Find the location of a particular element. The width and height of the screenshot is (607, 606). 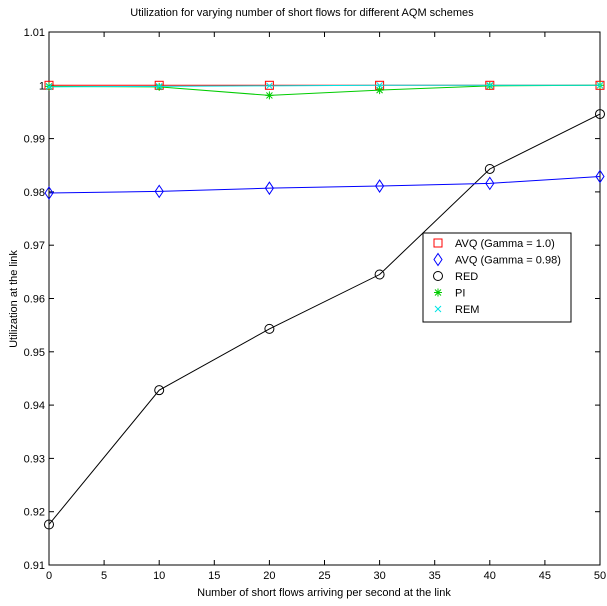

y-tick-label: 0.91 is located at coordinates (34, 566).